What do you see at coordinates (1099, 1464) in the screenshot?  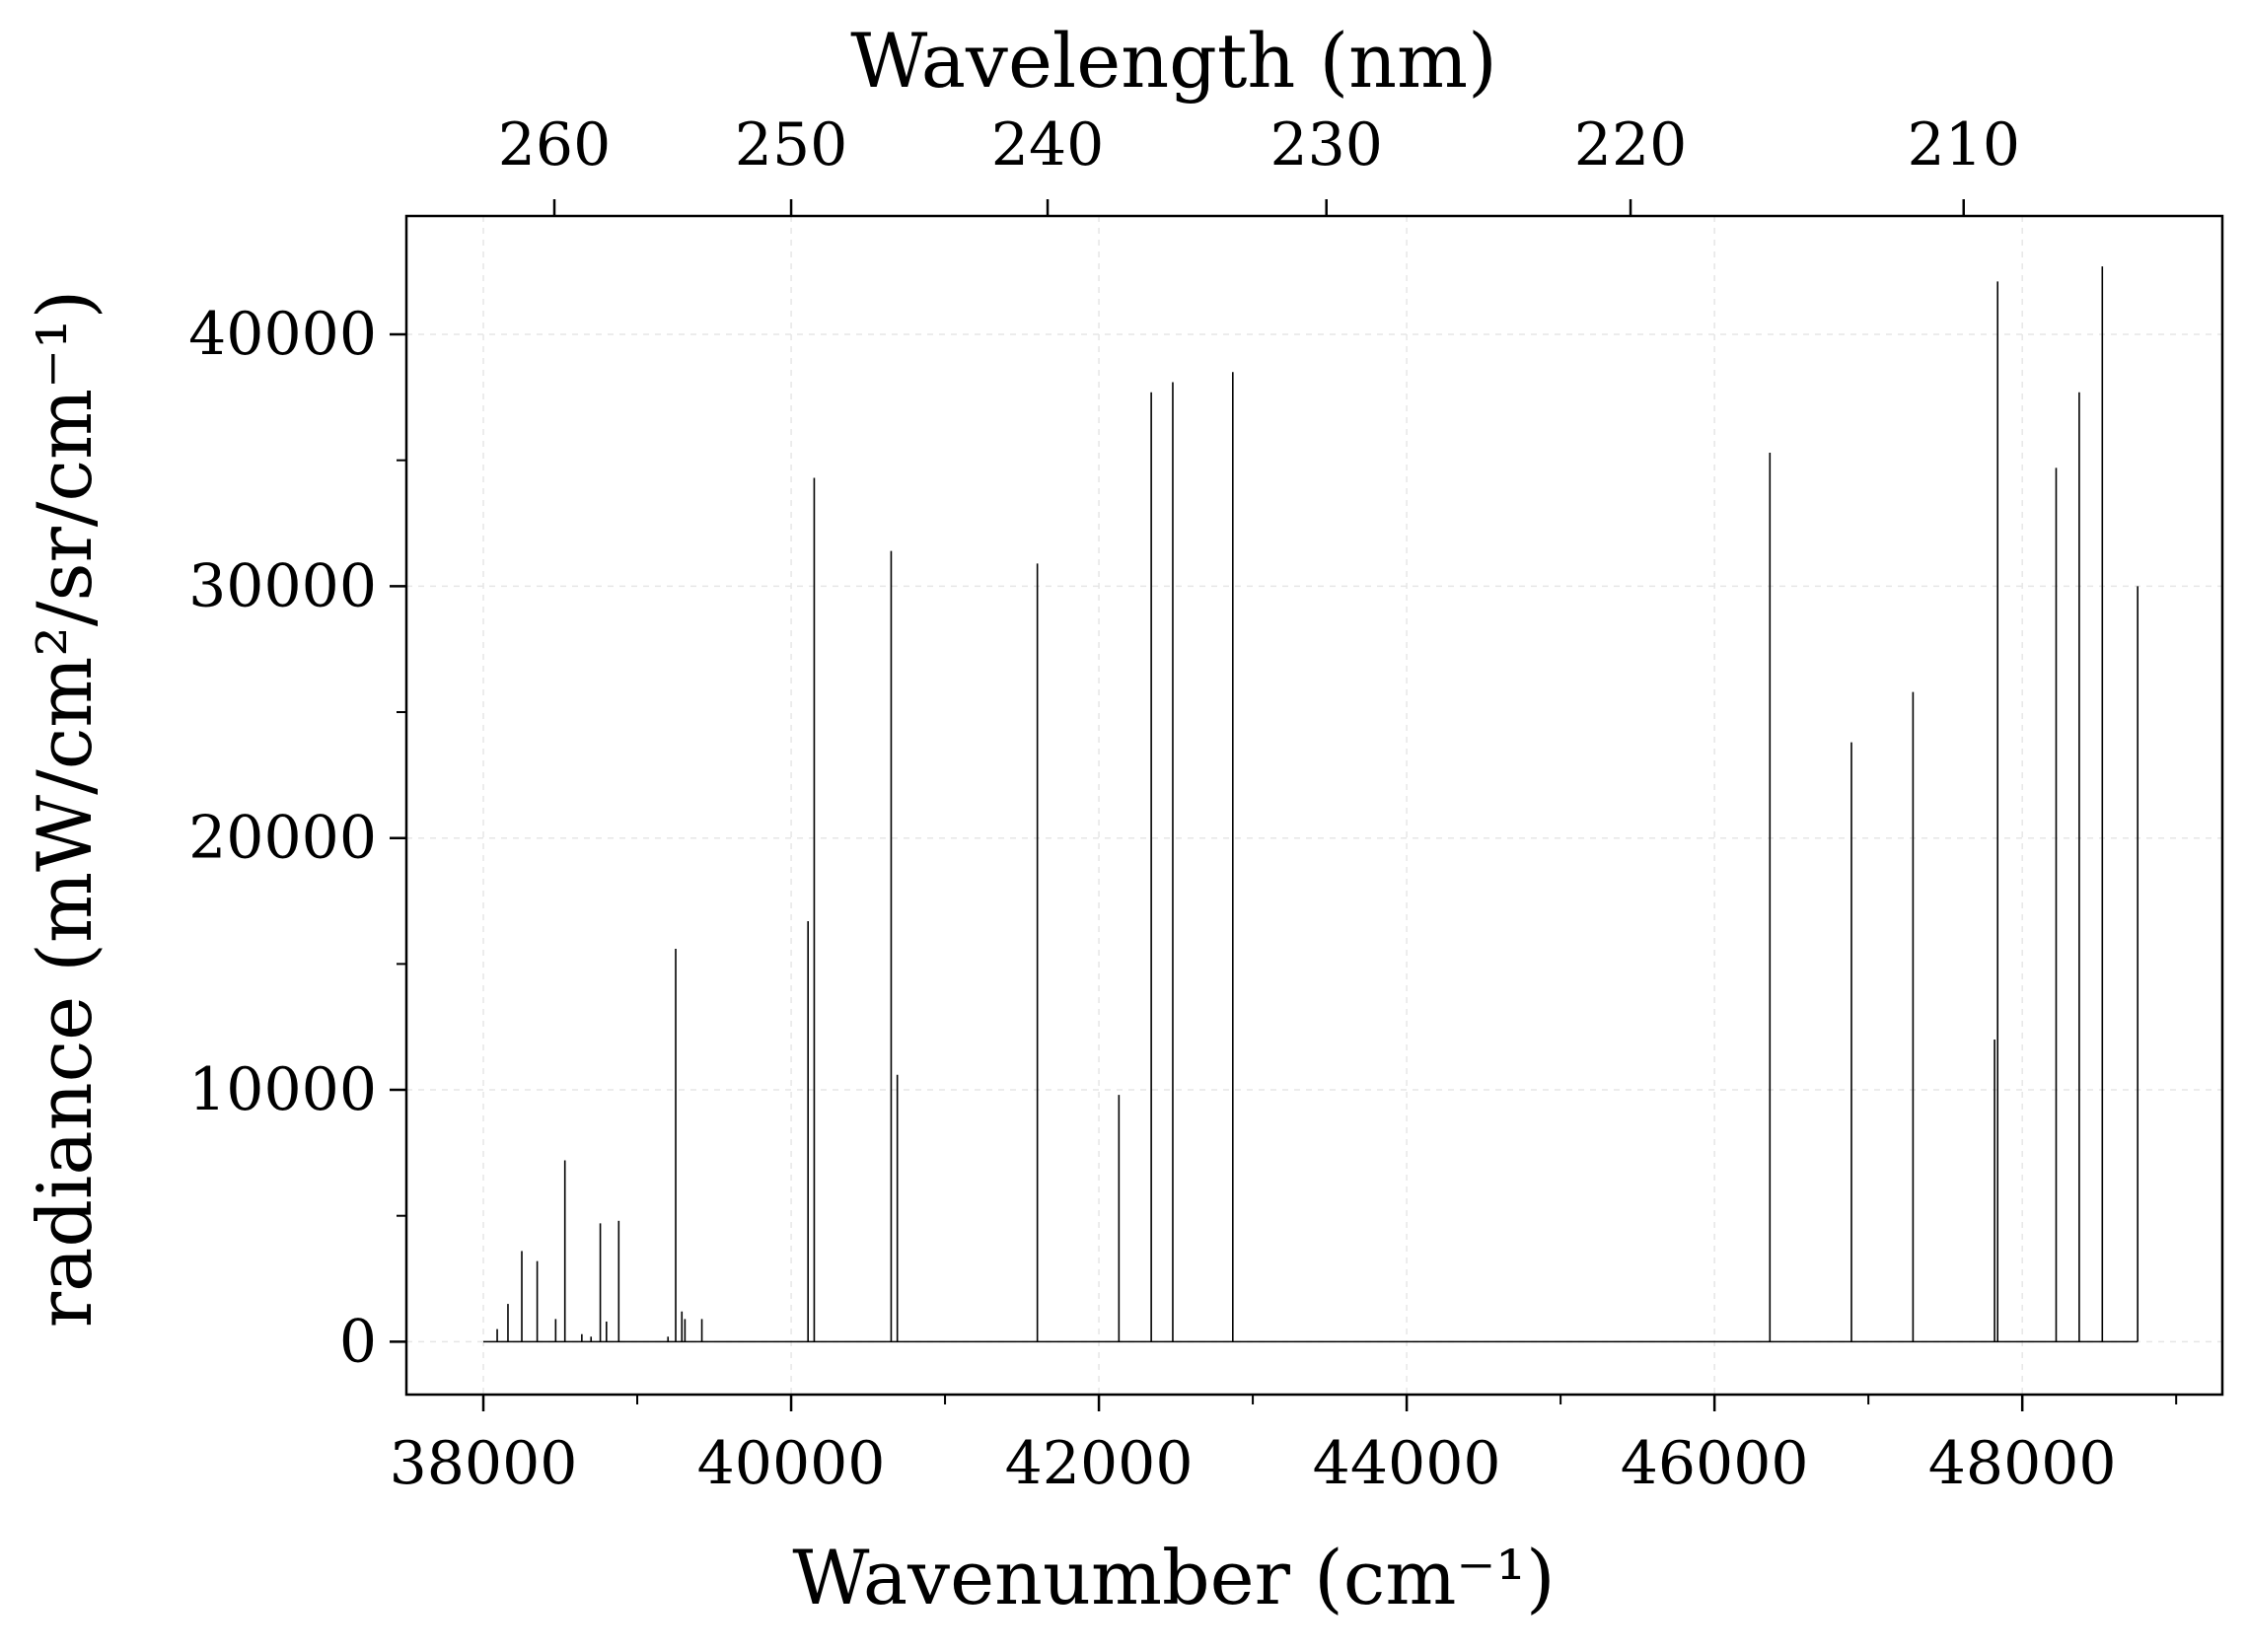 I see `x-tick-label: 42000` at bounding box center [1099, 1464].